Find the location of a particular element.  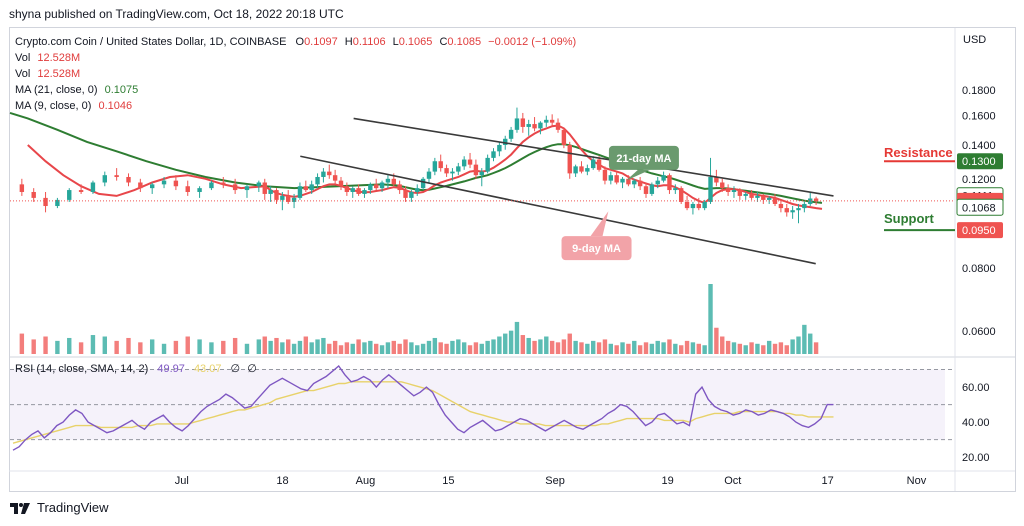

ma9-label: MA (9, close, 0) is located at coordinates (53, 106).